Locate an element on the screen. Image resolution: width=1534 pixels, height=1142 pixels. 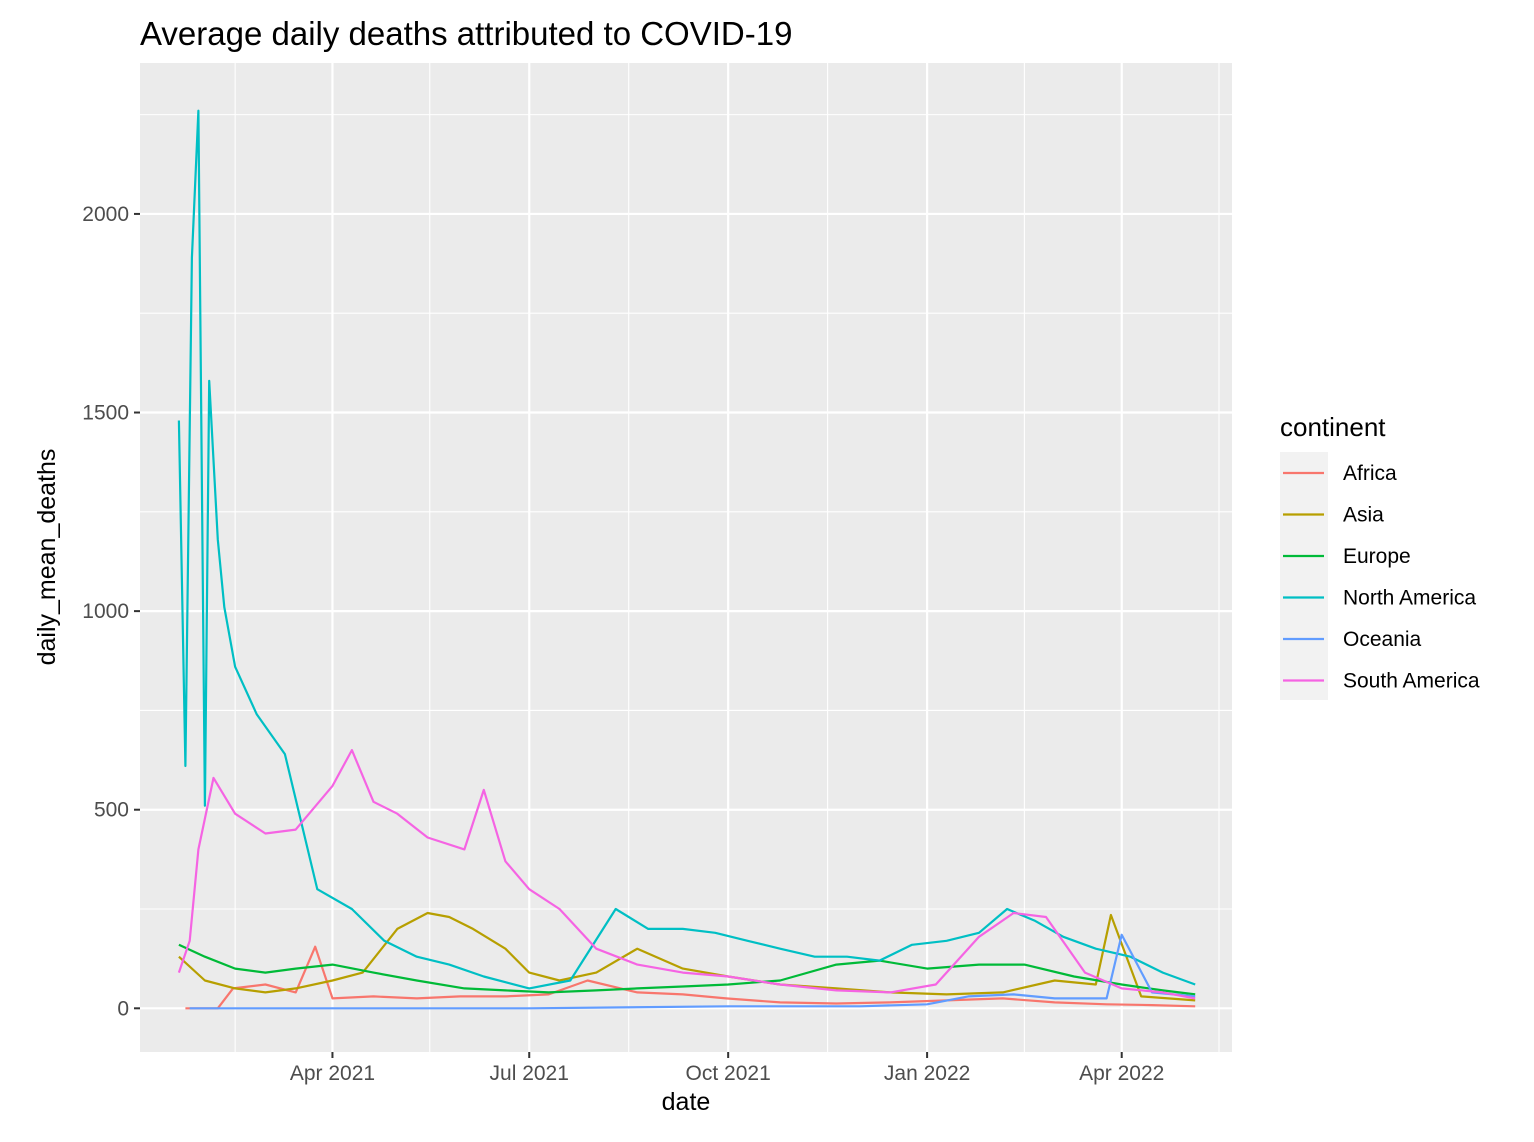
x-tick-label: Apr 2021 is located at coordinates (332, 1073).